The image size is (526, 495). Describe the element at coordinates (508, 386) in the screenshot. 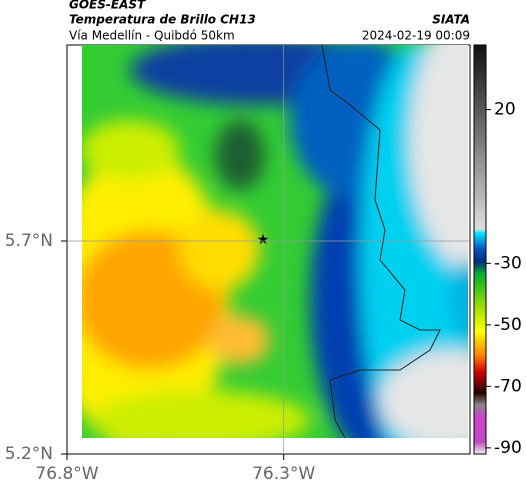

I see `colorbar-tick-label: -70` at that location.